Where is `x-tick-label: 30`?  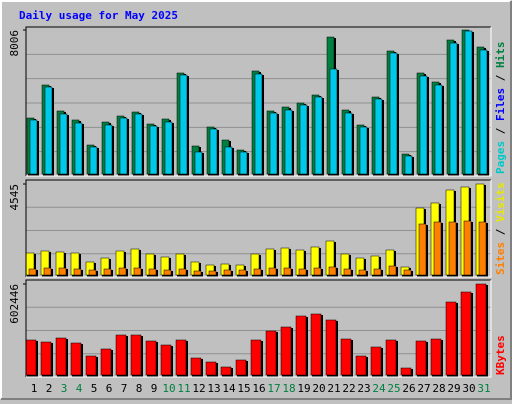 x-tick-label: 30 is located at coordinates (468, 388).